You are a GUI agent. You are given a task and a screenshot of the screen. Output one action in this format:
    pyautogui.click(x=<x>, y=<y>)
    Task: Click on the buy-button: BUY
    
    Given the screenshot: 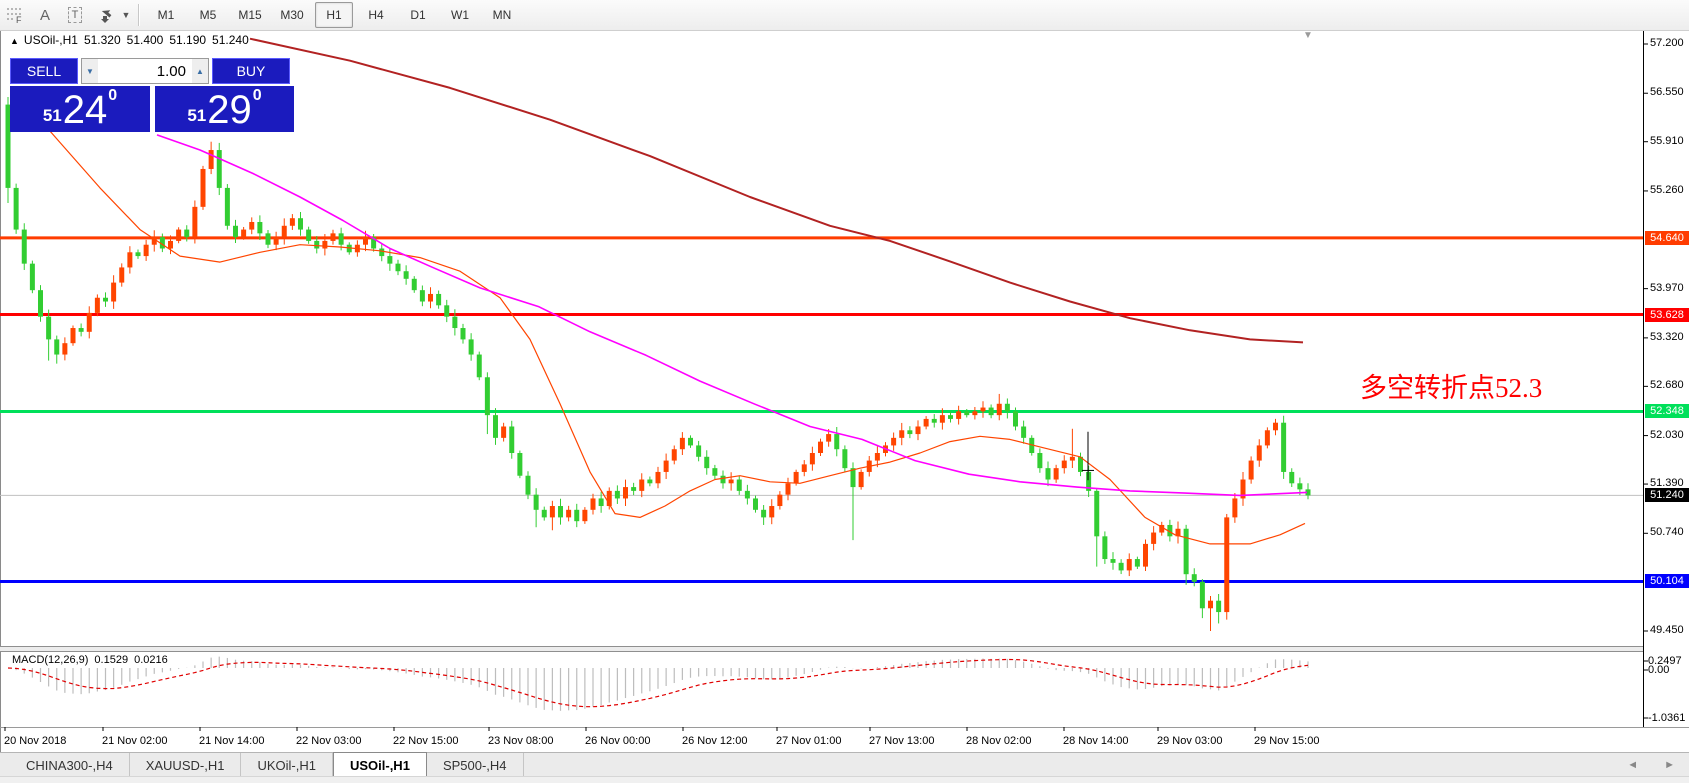 What is the action you would take?
    pyautogui.click(x=251, y=71)
    